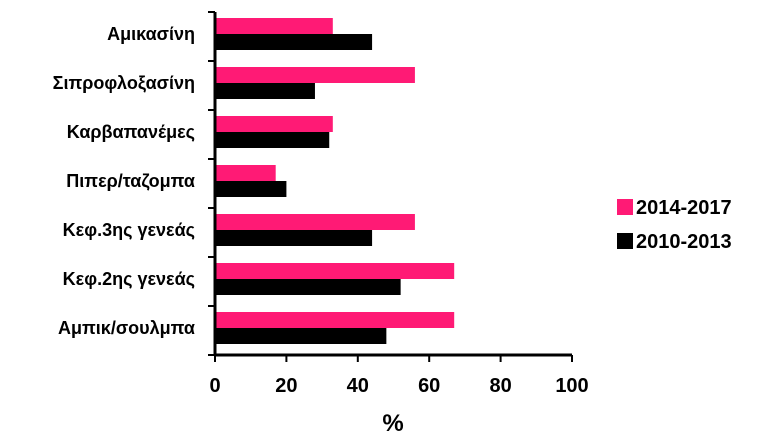 This screenshot has height=438, width=775. Describe the element at coordinates (399, 376) in the screenshot. I see `x-axis-ticks: 0 20 40 60 80 100` at that location.